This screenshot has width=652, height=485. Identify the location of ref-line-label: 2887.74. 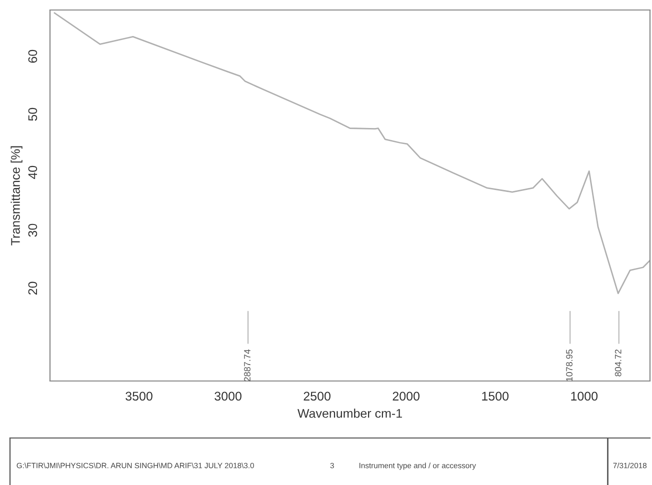
(247, 365).